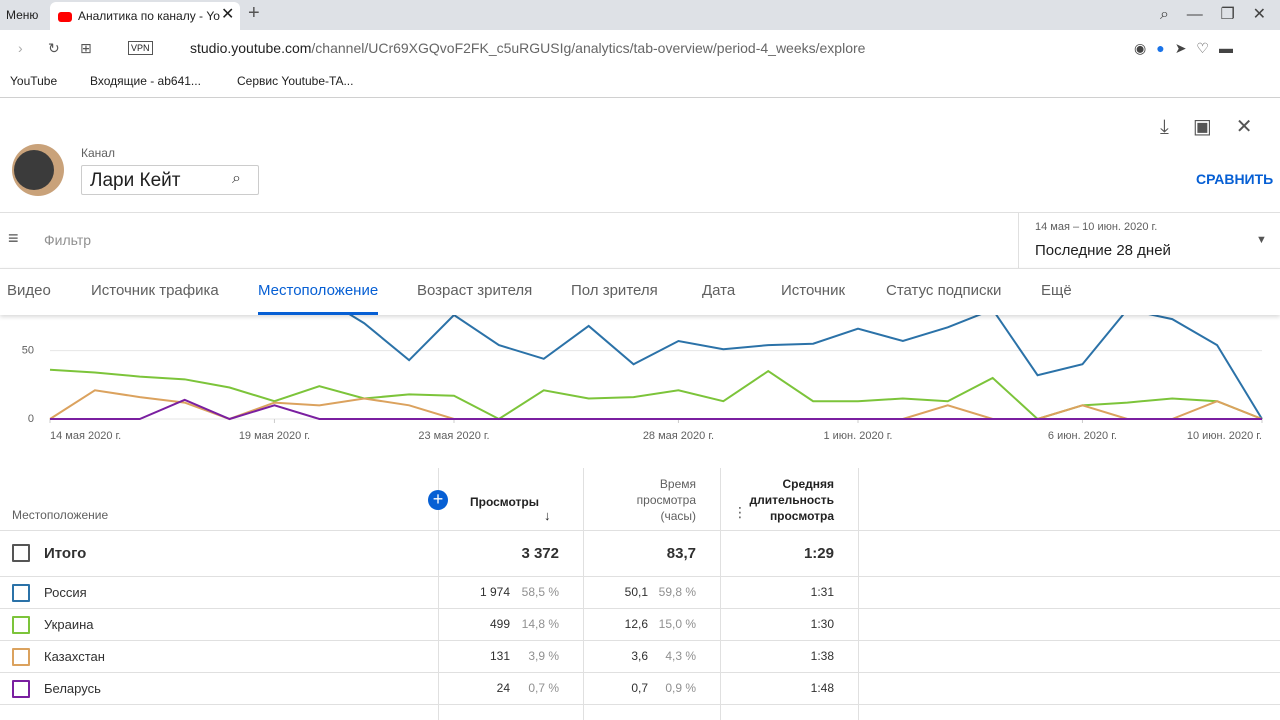 The image size is (1280, 720). What do you see at coordinates (22, 15) in the screenshot?
I see `menu: Меню` at bounding box center [22, 15].